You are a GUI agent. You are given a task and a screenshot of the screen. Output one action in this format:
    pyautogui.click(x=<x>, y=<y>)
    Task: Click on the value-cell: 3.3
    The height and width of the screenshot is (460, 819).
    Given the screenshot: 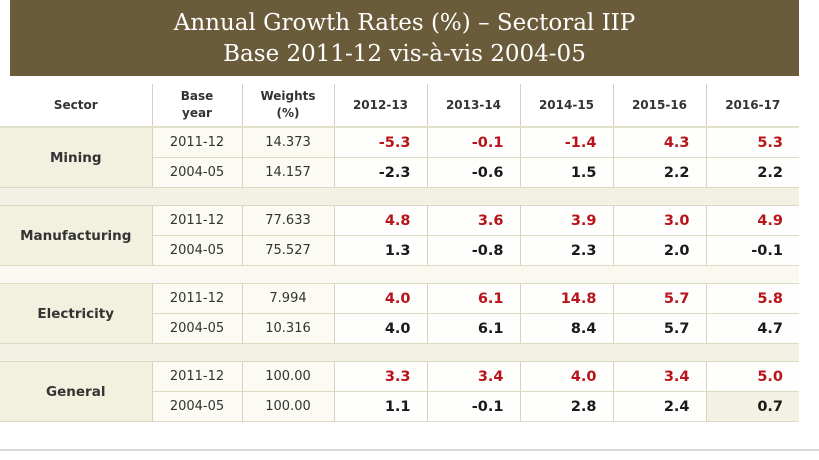 What is the action you would take?
    pyautogui.click(x=381, y=376)
    